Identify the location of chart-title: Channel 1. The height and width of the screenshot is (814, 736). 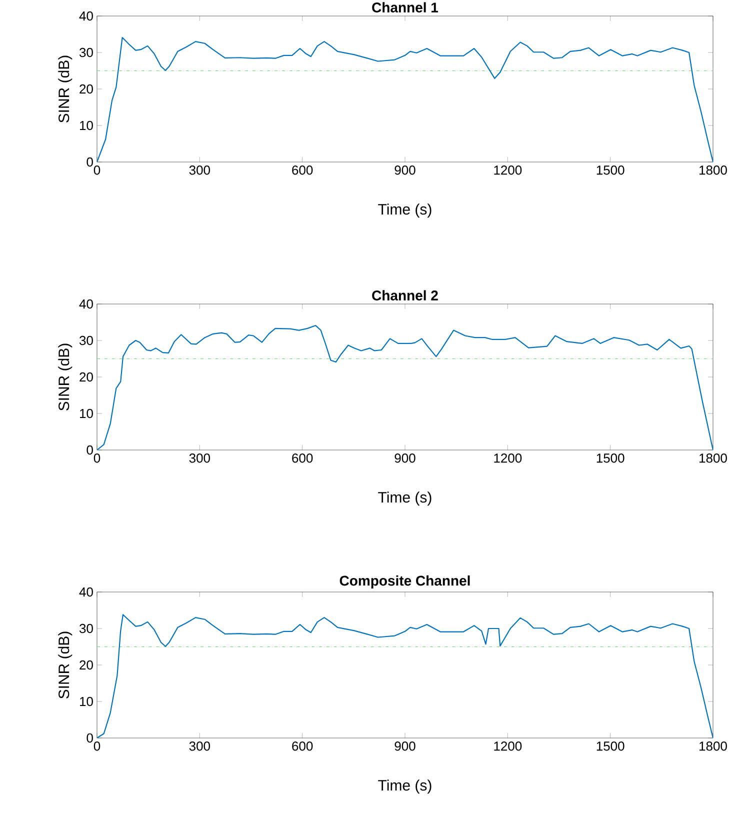
(405, 7).